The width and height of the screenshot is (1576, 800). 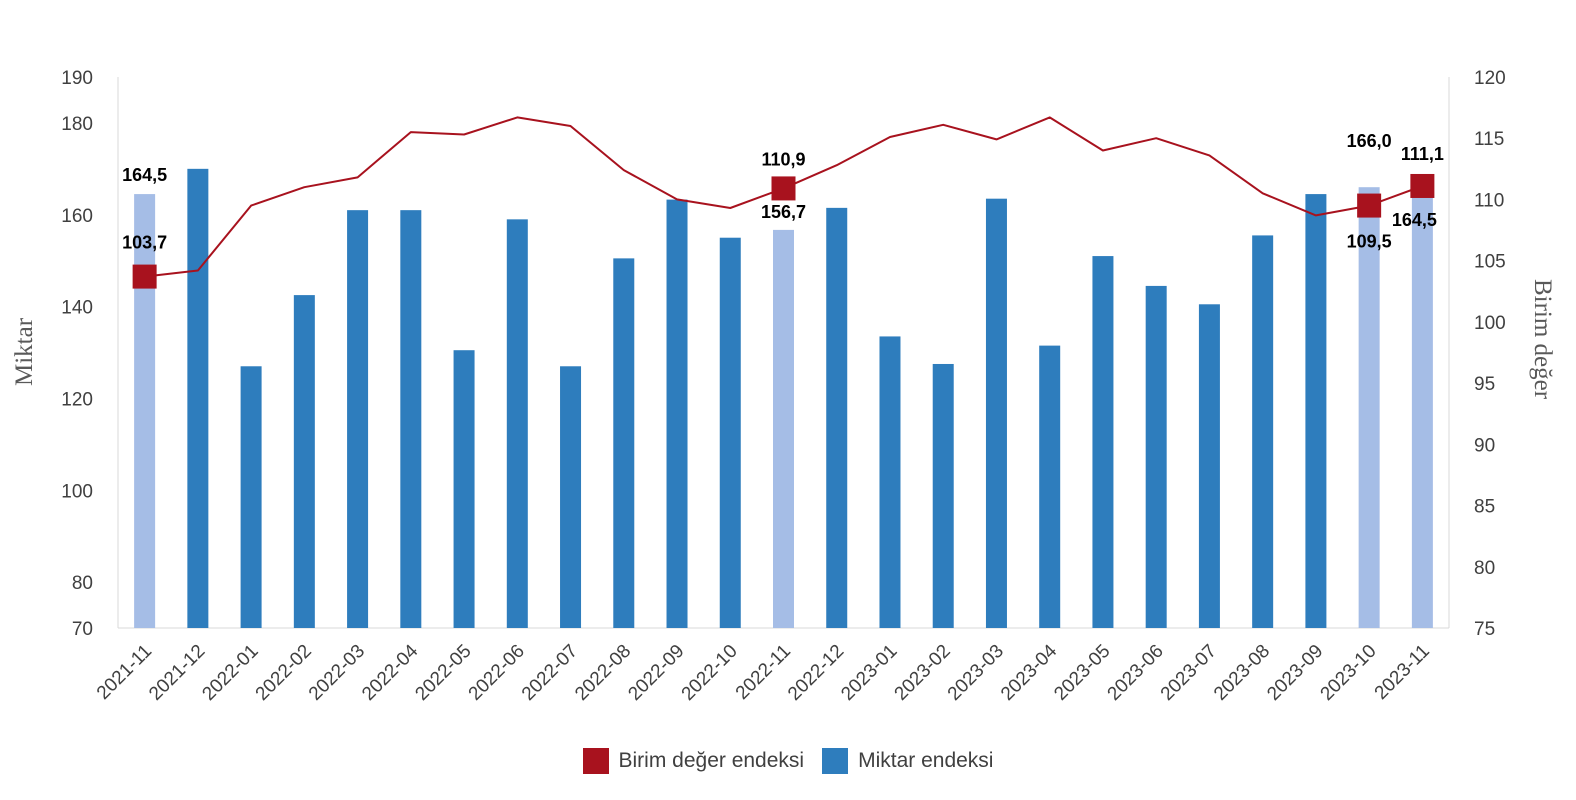 What do you see at coordinates (124, 672) in the screenshot?
I see `x-tick-label: 2021-11` at bounding box center [124, 672].